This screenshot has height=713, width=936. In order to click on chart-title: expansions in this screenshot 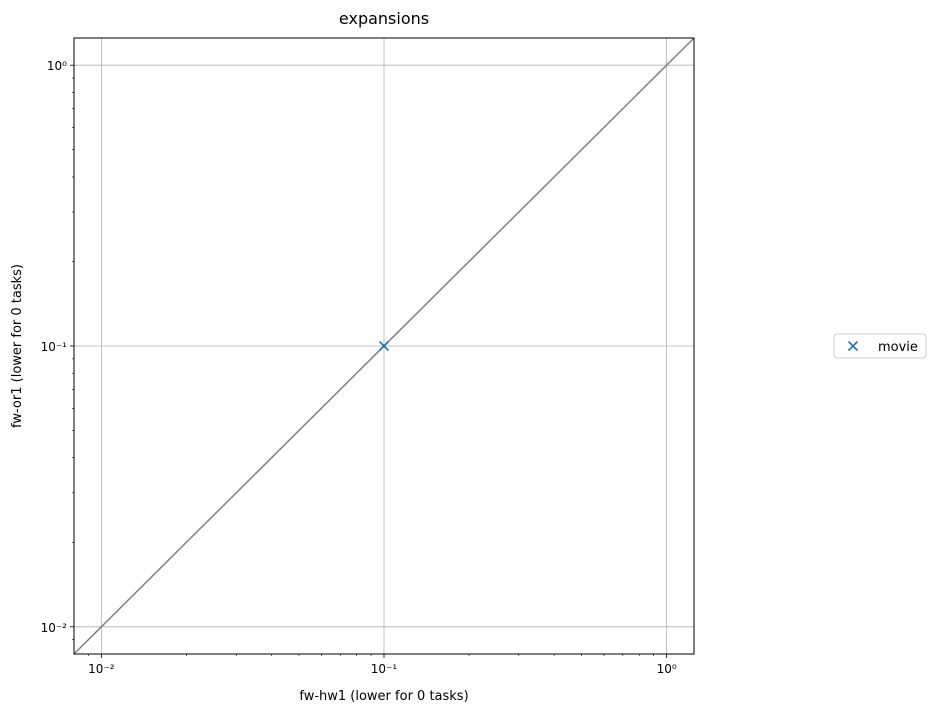, I will do `click(384, 18)`.